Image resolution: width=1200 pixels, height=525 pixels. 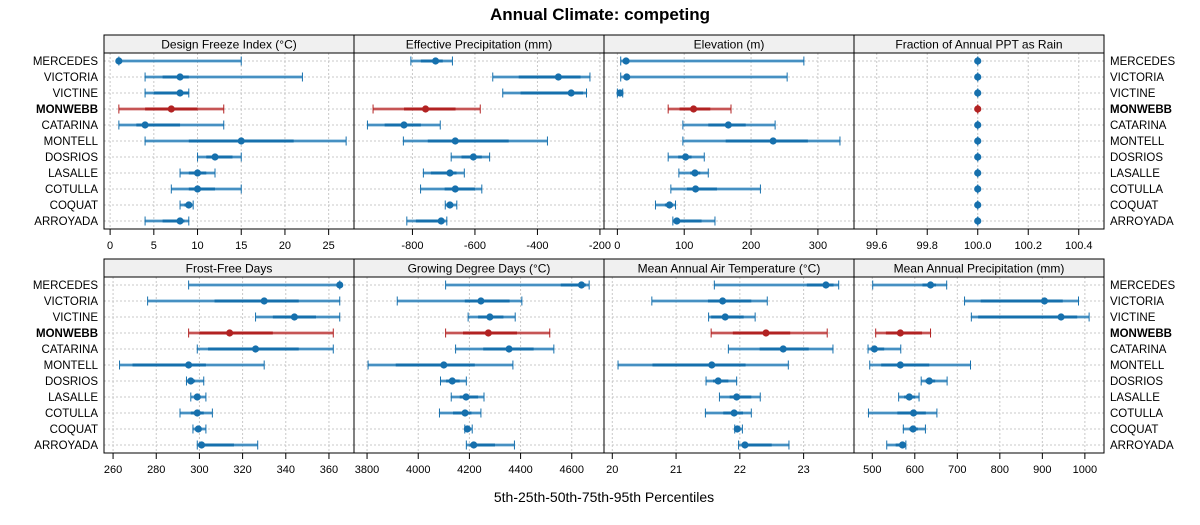 I want to click on x-tick-label: 500, so click(x=872, y=470).